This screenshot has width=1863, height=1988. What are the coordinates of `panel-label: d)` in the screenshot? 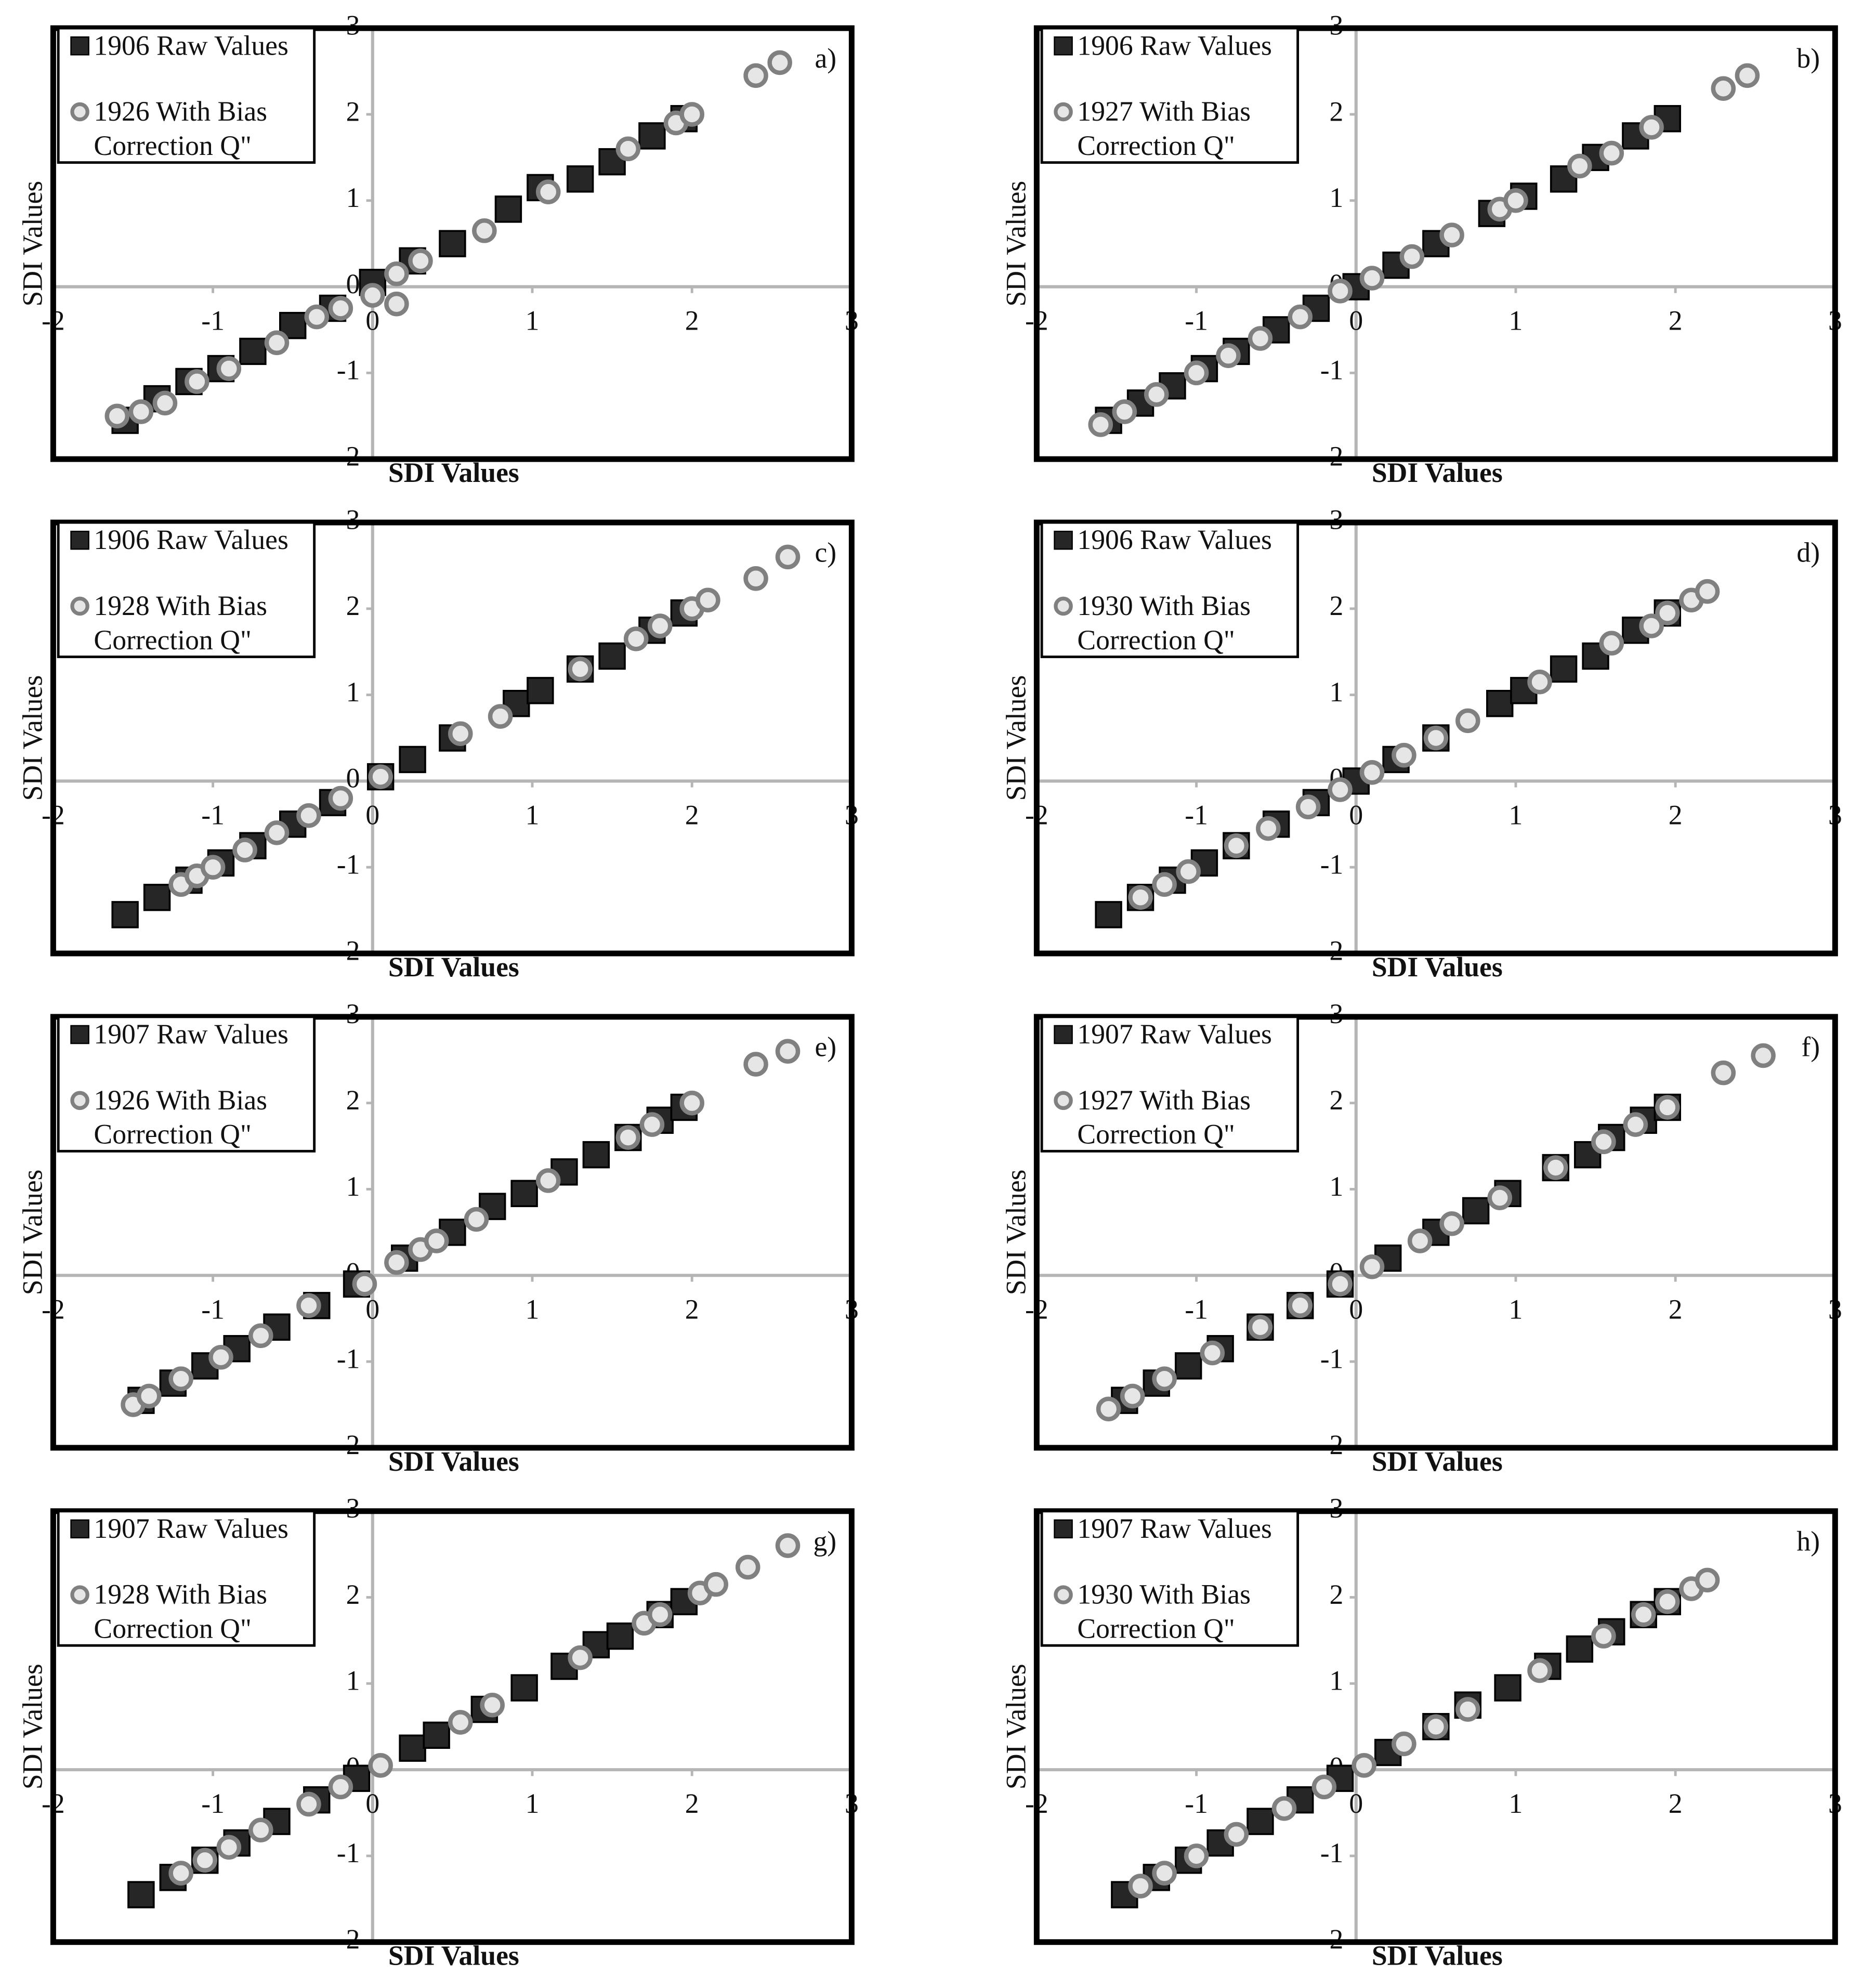 It's located at (1808, 552).